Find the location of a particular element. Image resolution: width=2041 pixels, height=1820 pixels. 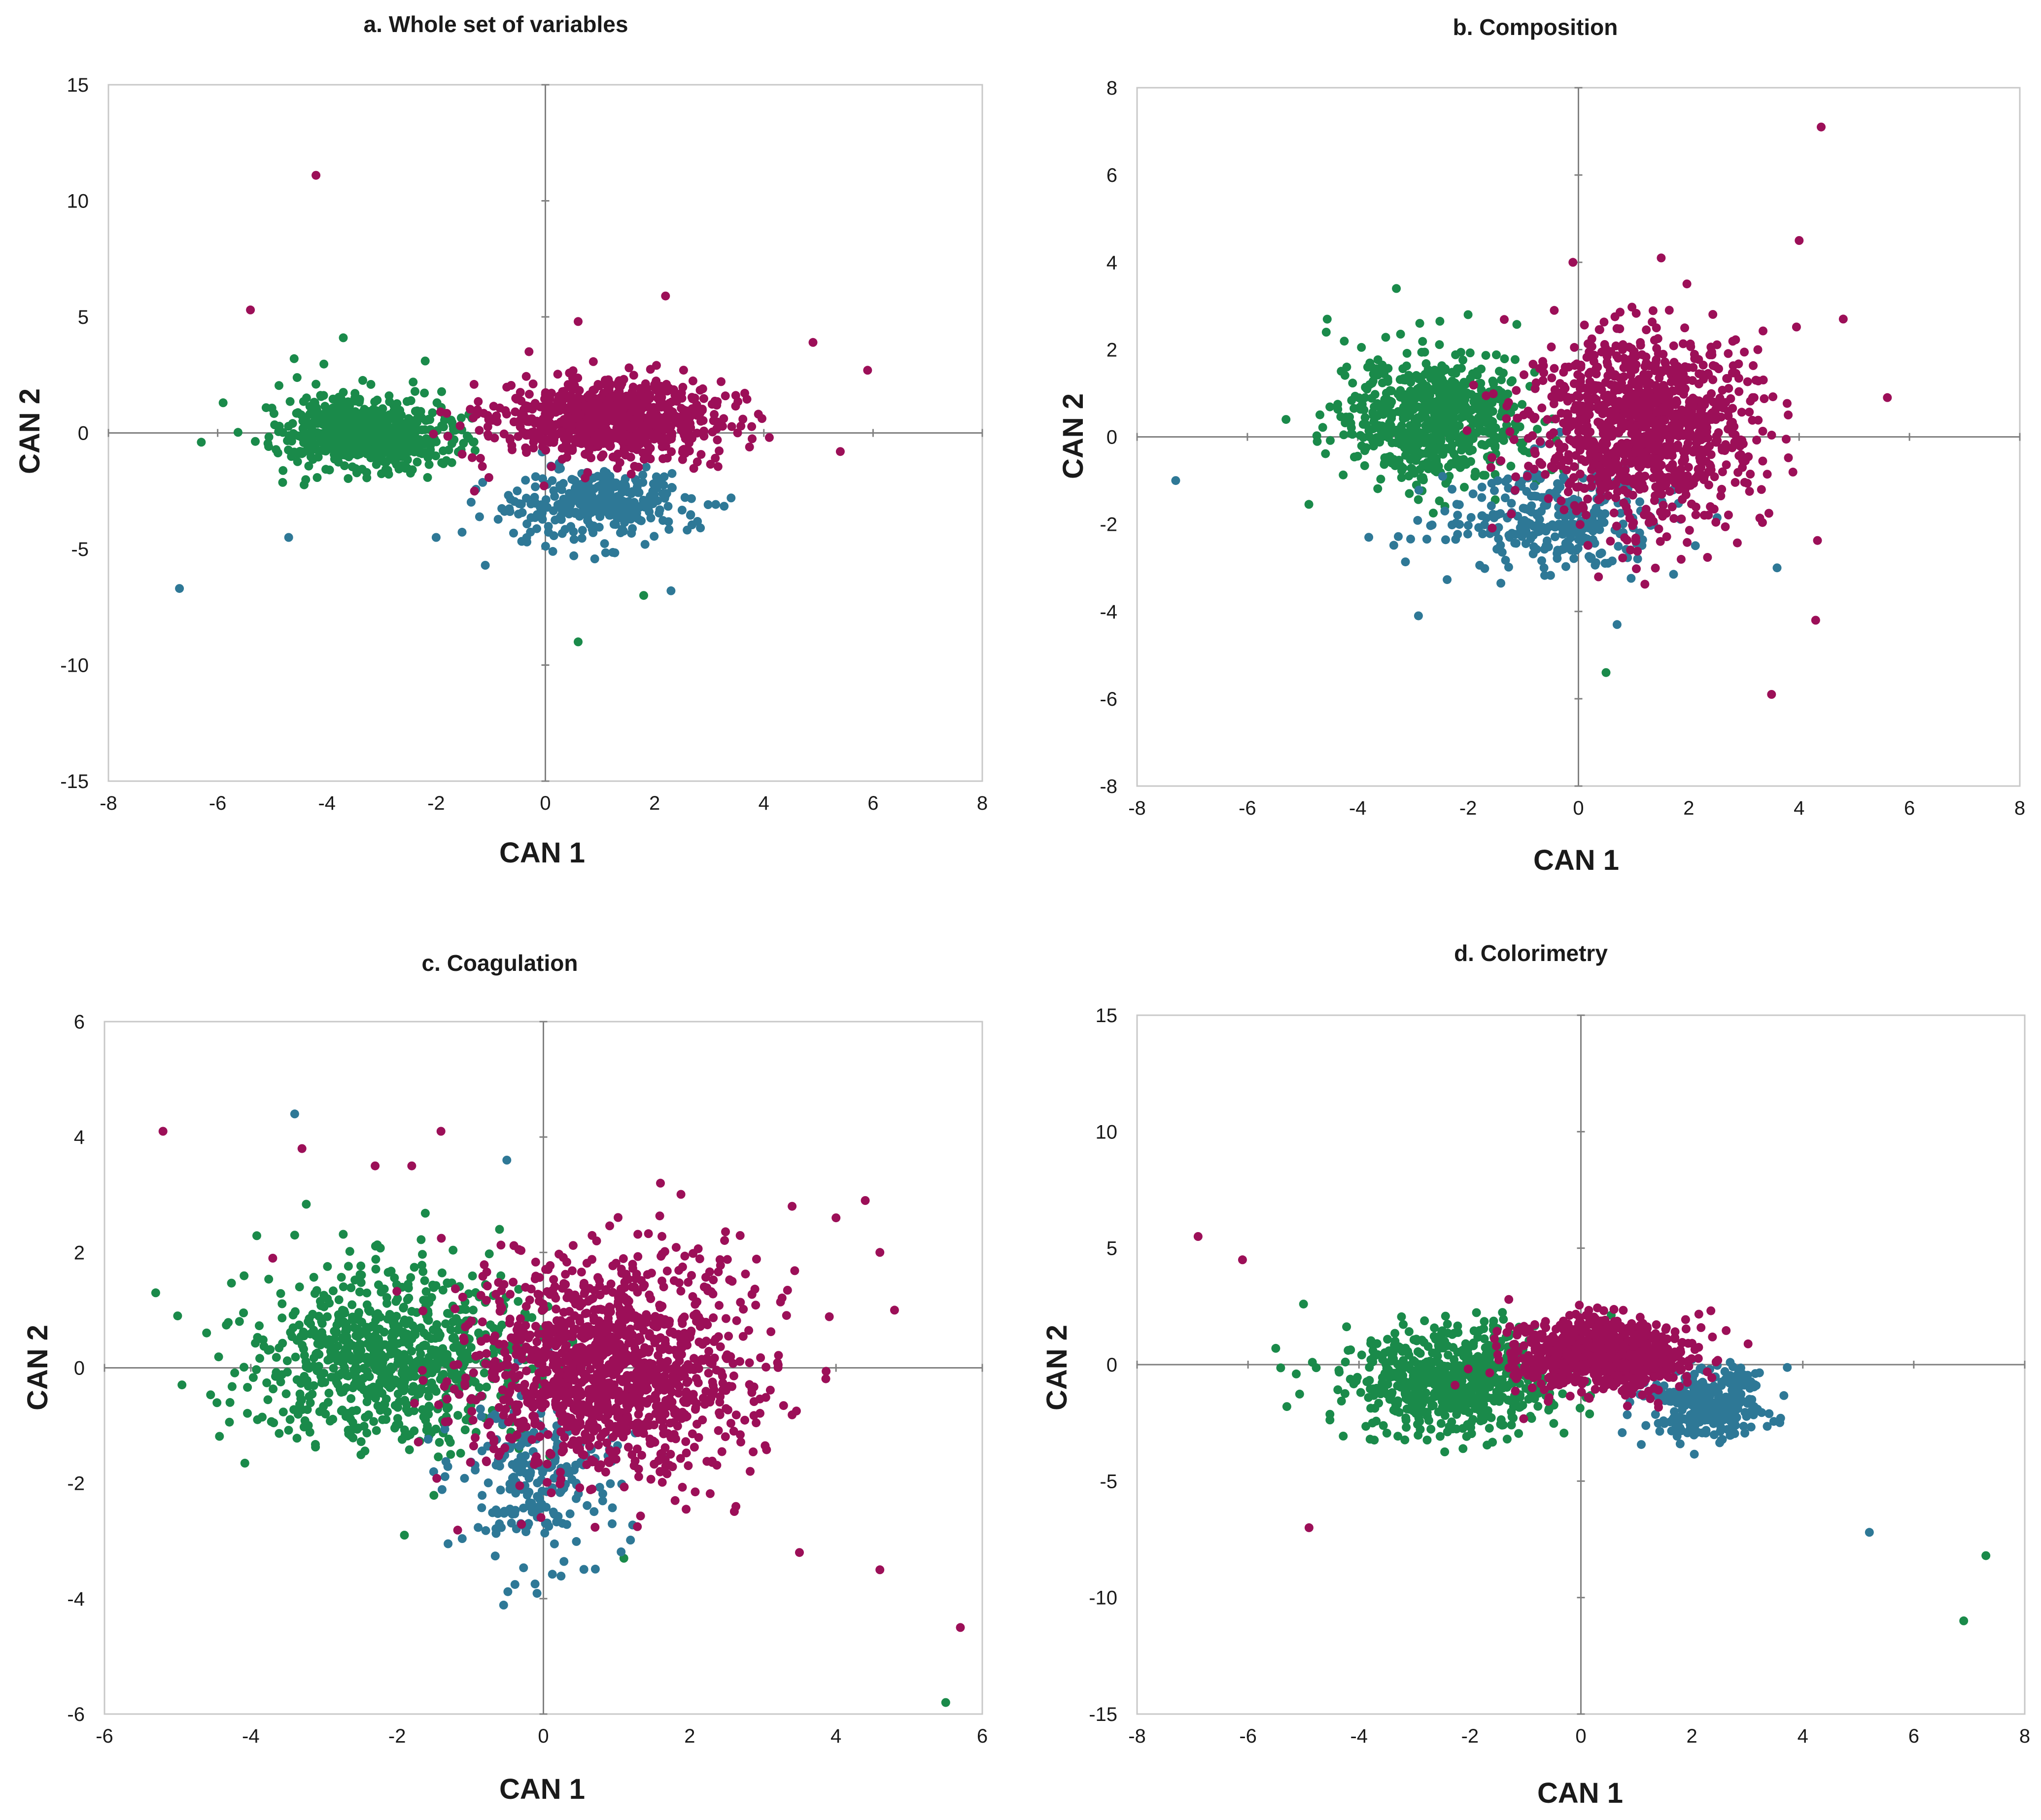

x-tick-label: 6 is located at coordinates (872, 803).